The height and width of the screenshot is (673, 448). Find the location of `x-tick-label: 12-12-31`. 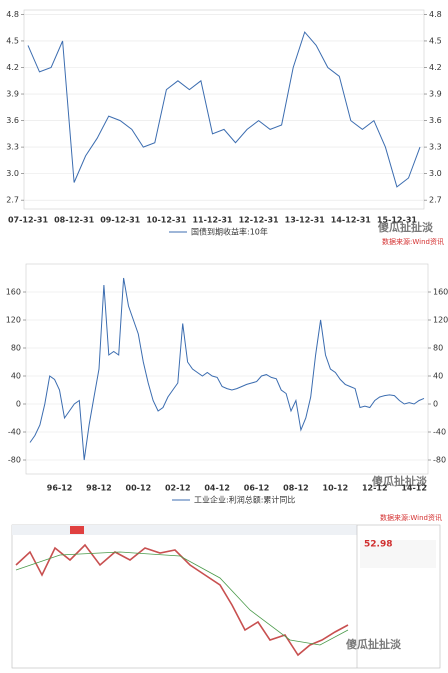

x-tick-label: 12-12-31 is located at coordinates (259, 220).